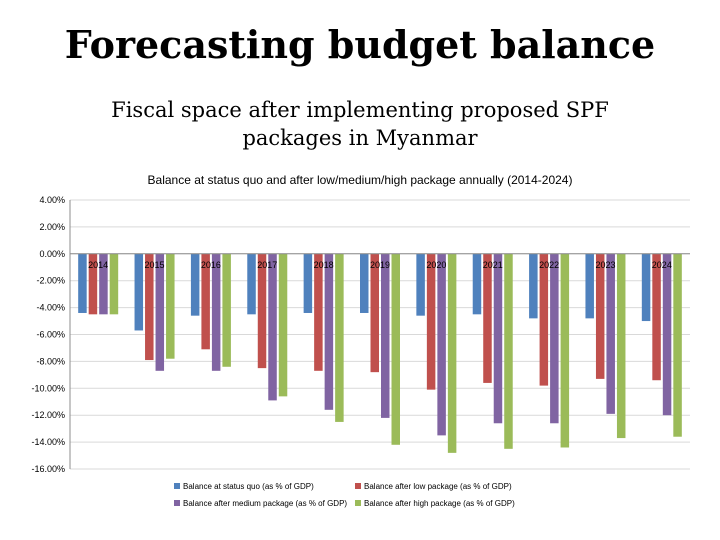 This screenshot has height=540, width=720. Describe the element at coordinates (605, 265) in the screenshot. I see `x-tick-label: 2023` at that location.